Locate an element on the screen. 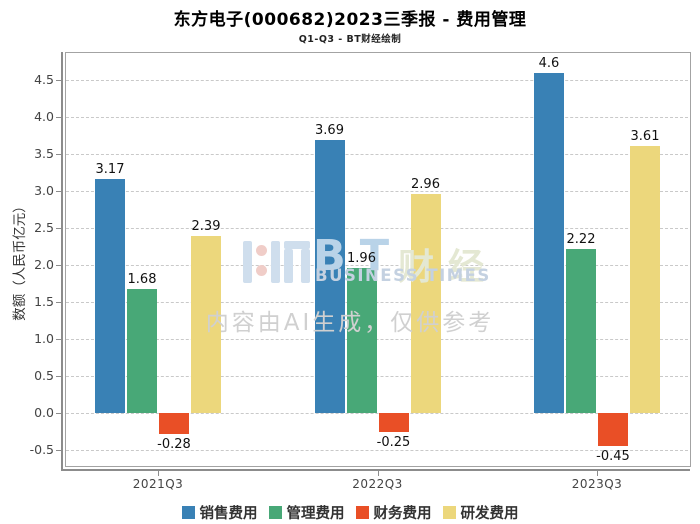 Image resolution: width=700 pixels, height=524 pixels. legend-label: 销售费用 is located at coordinates (228, 514).